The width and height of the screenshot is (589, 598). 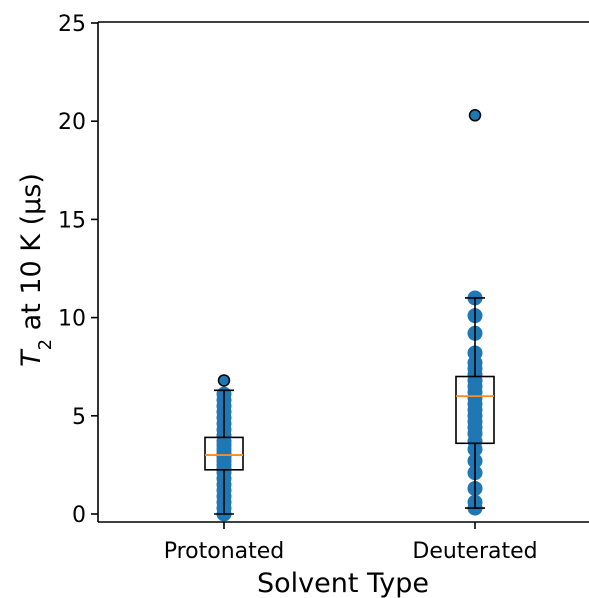 What do you see at coordinates (79, 417) in the screenshot?
I see `y-tick-label-5: 5` at bounding box center [79, 417].